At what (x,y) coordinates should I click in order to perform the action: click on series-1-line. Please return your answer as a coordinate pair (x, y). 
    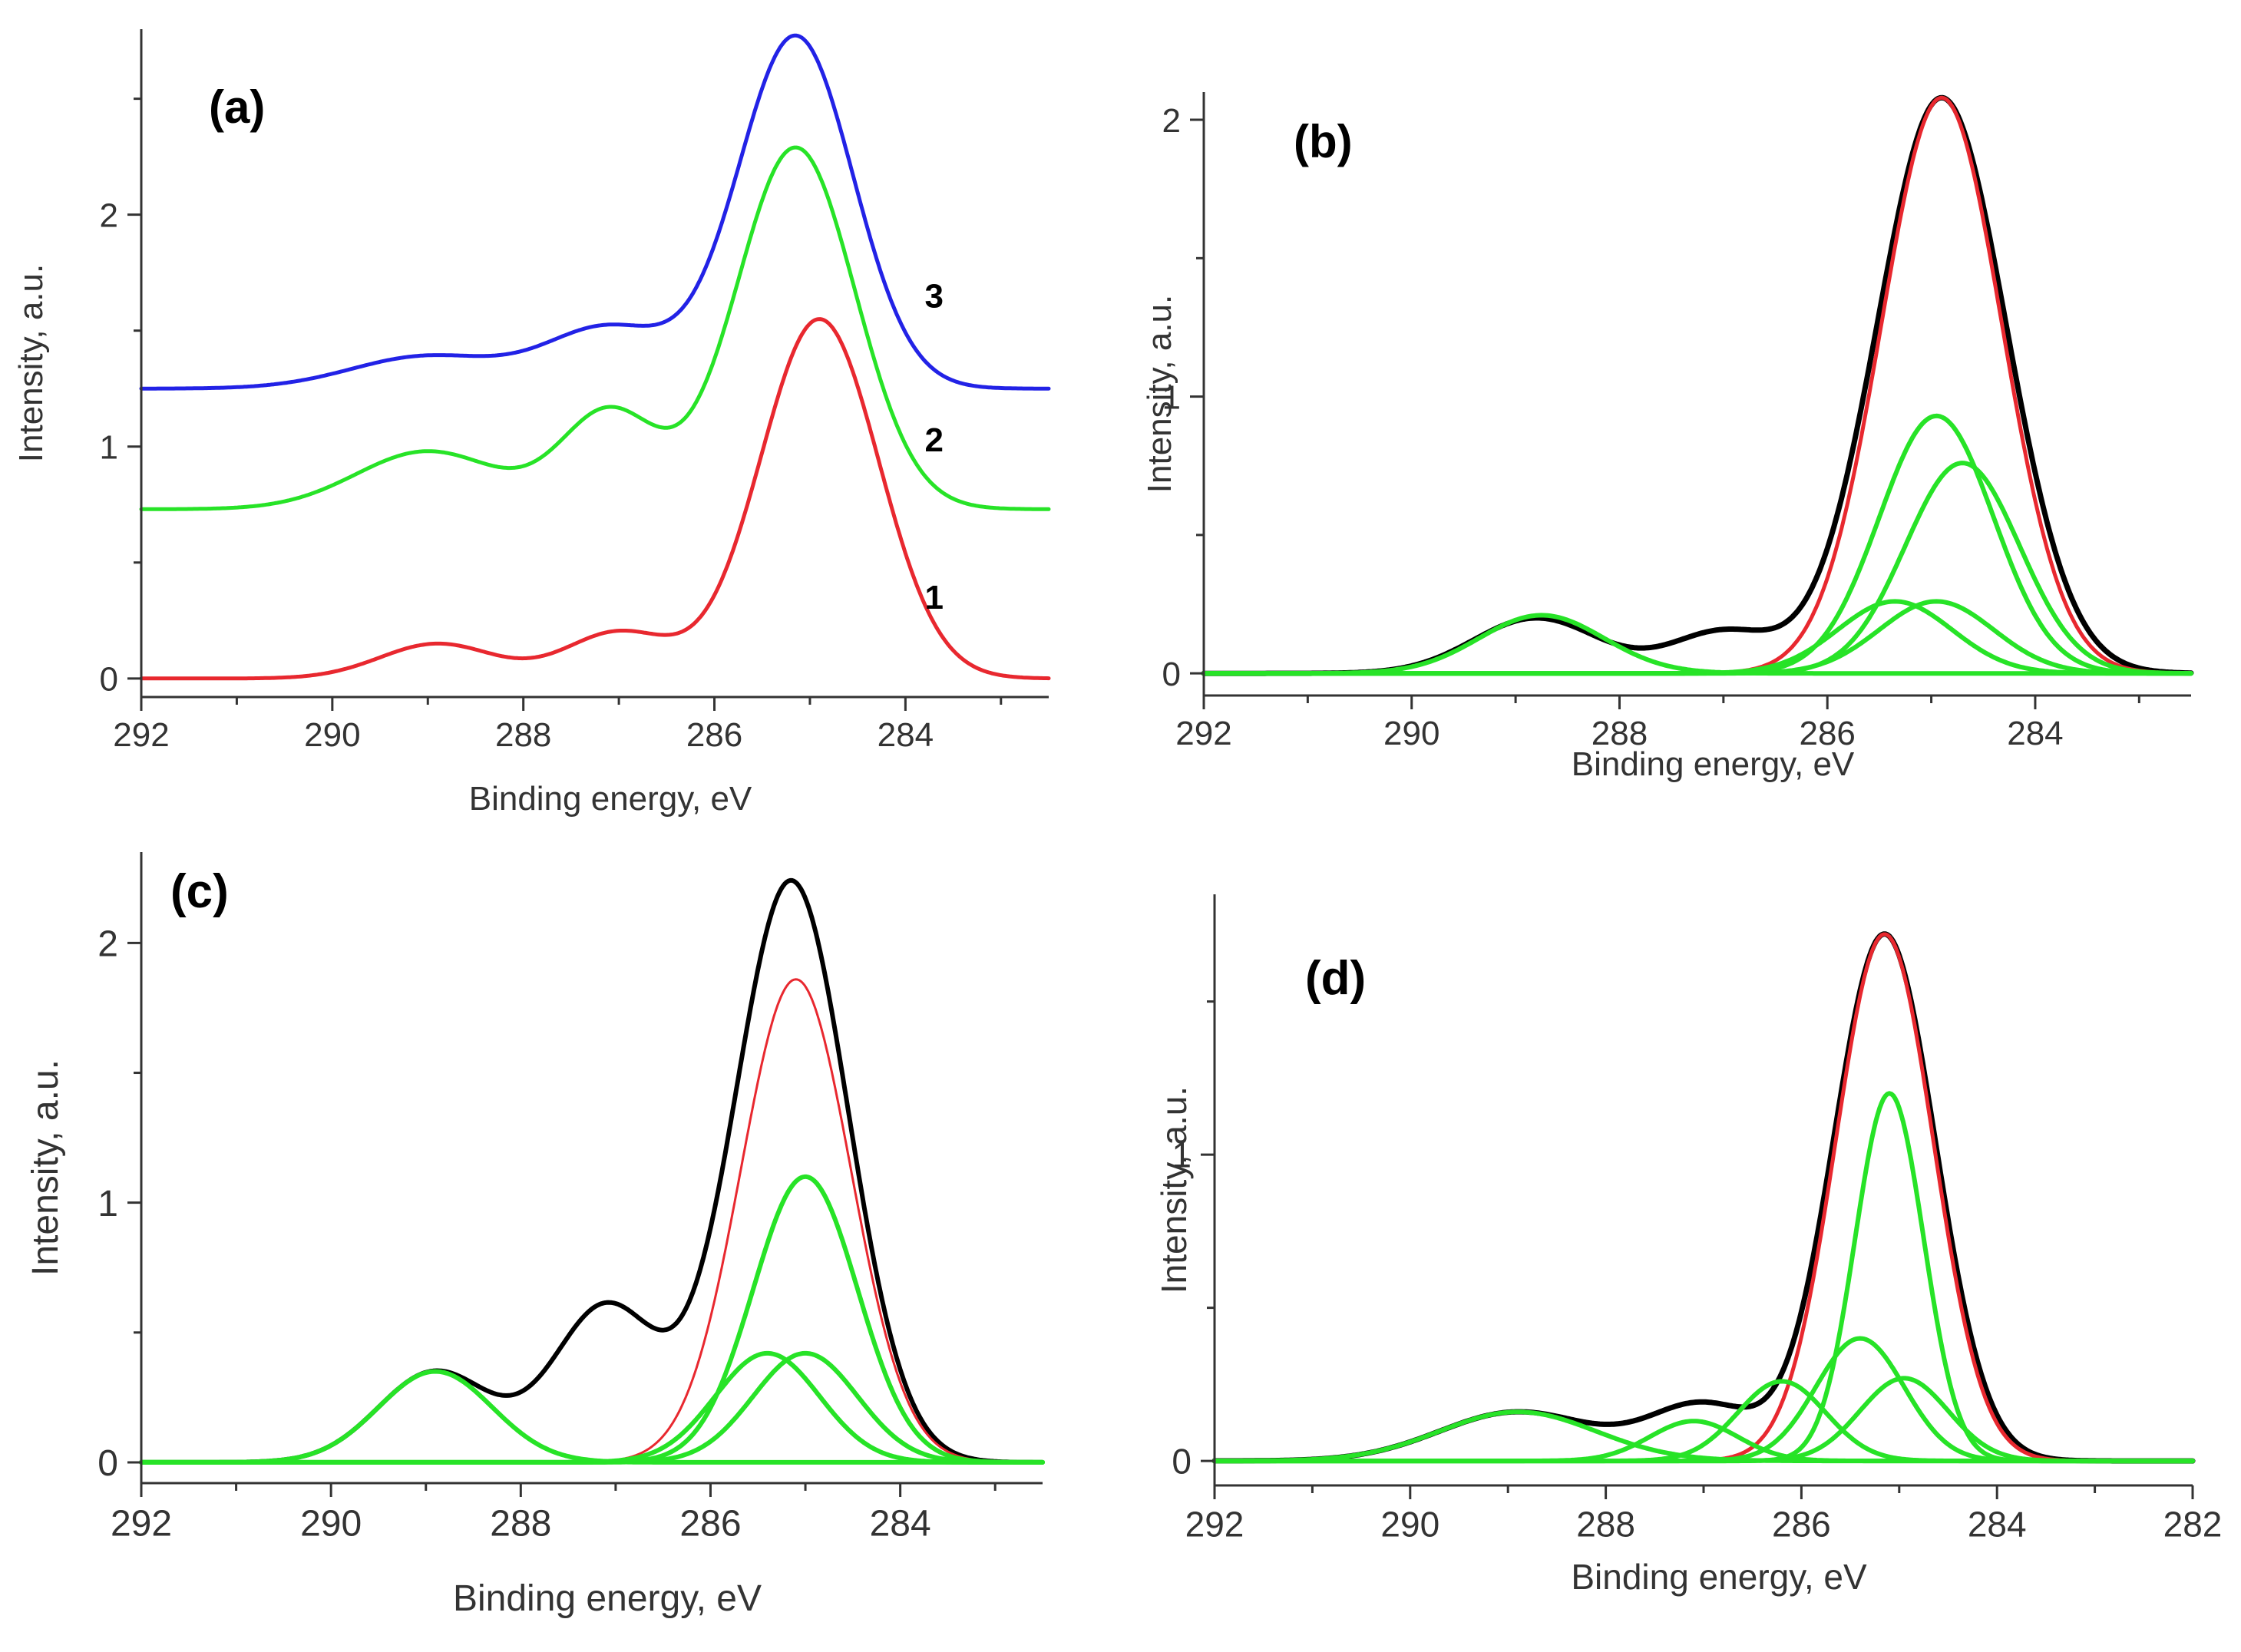
    Looking at the image, I should click on (595, 499).